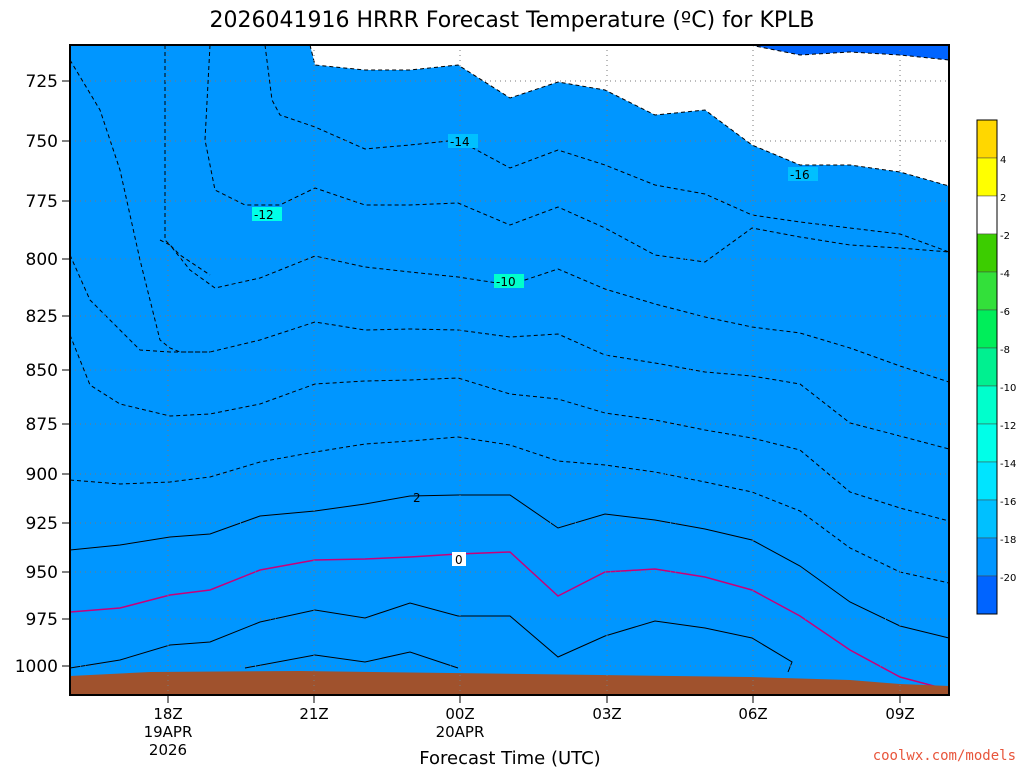 The image size is (1024, 768). I want to click on contour-label-minus16: -16, so click(800, 175).